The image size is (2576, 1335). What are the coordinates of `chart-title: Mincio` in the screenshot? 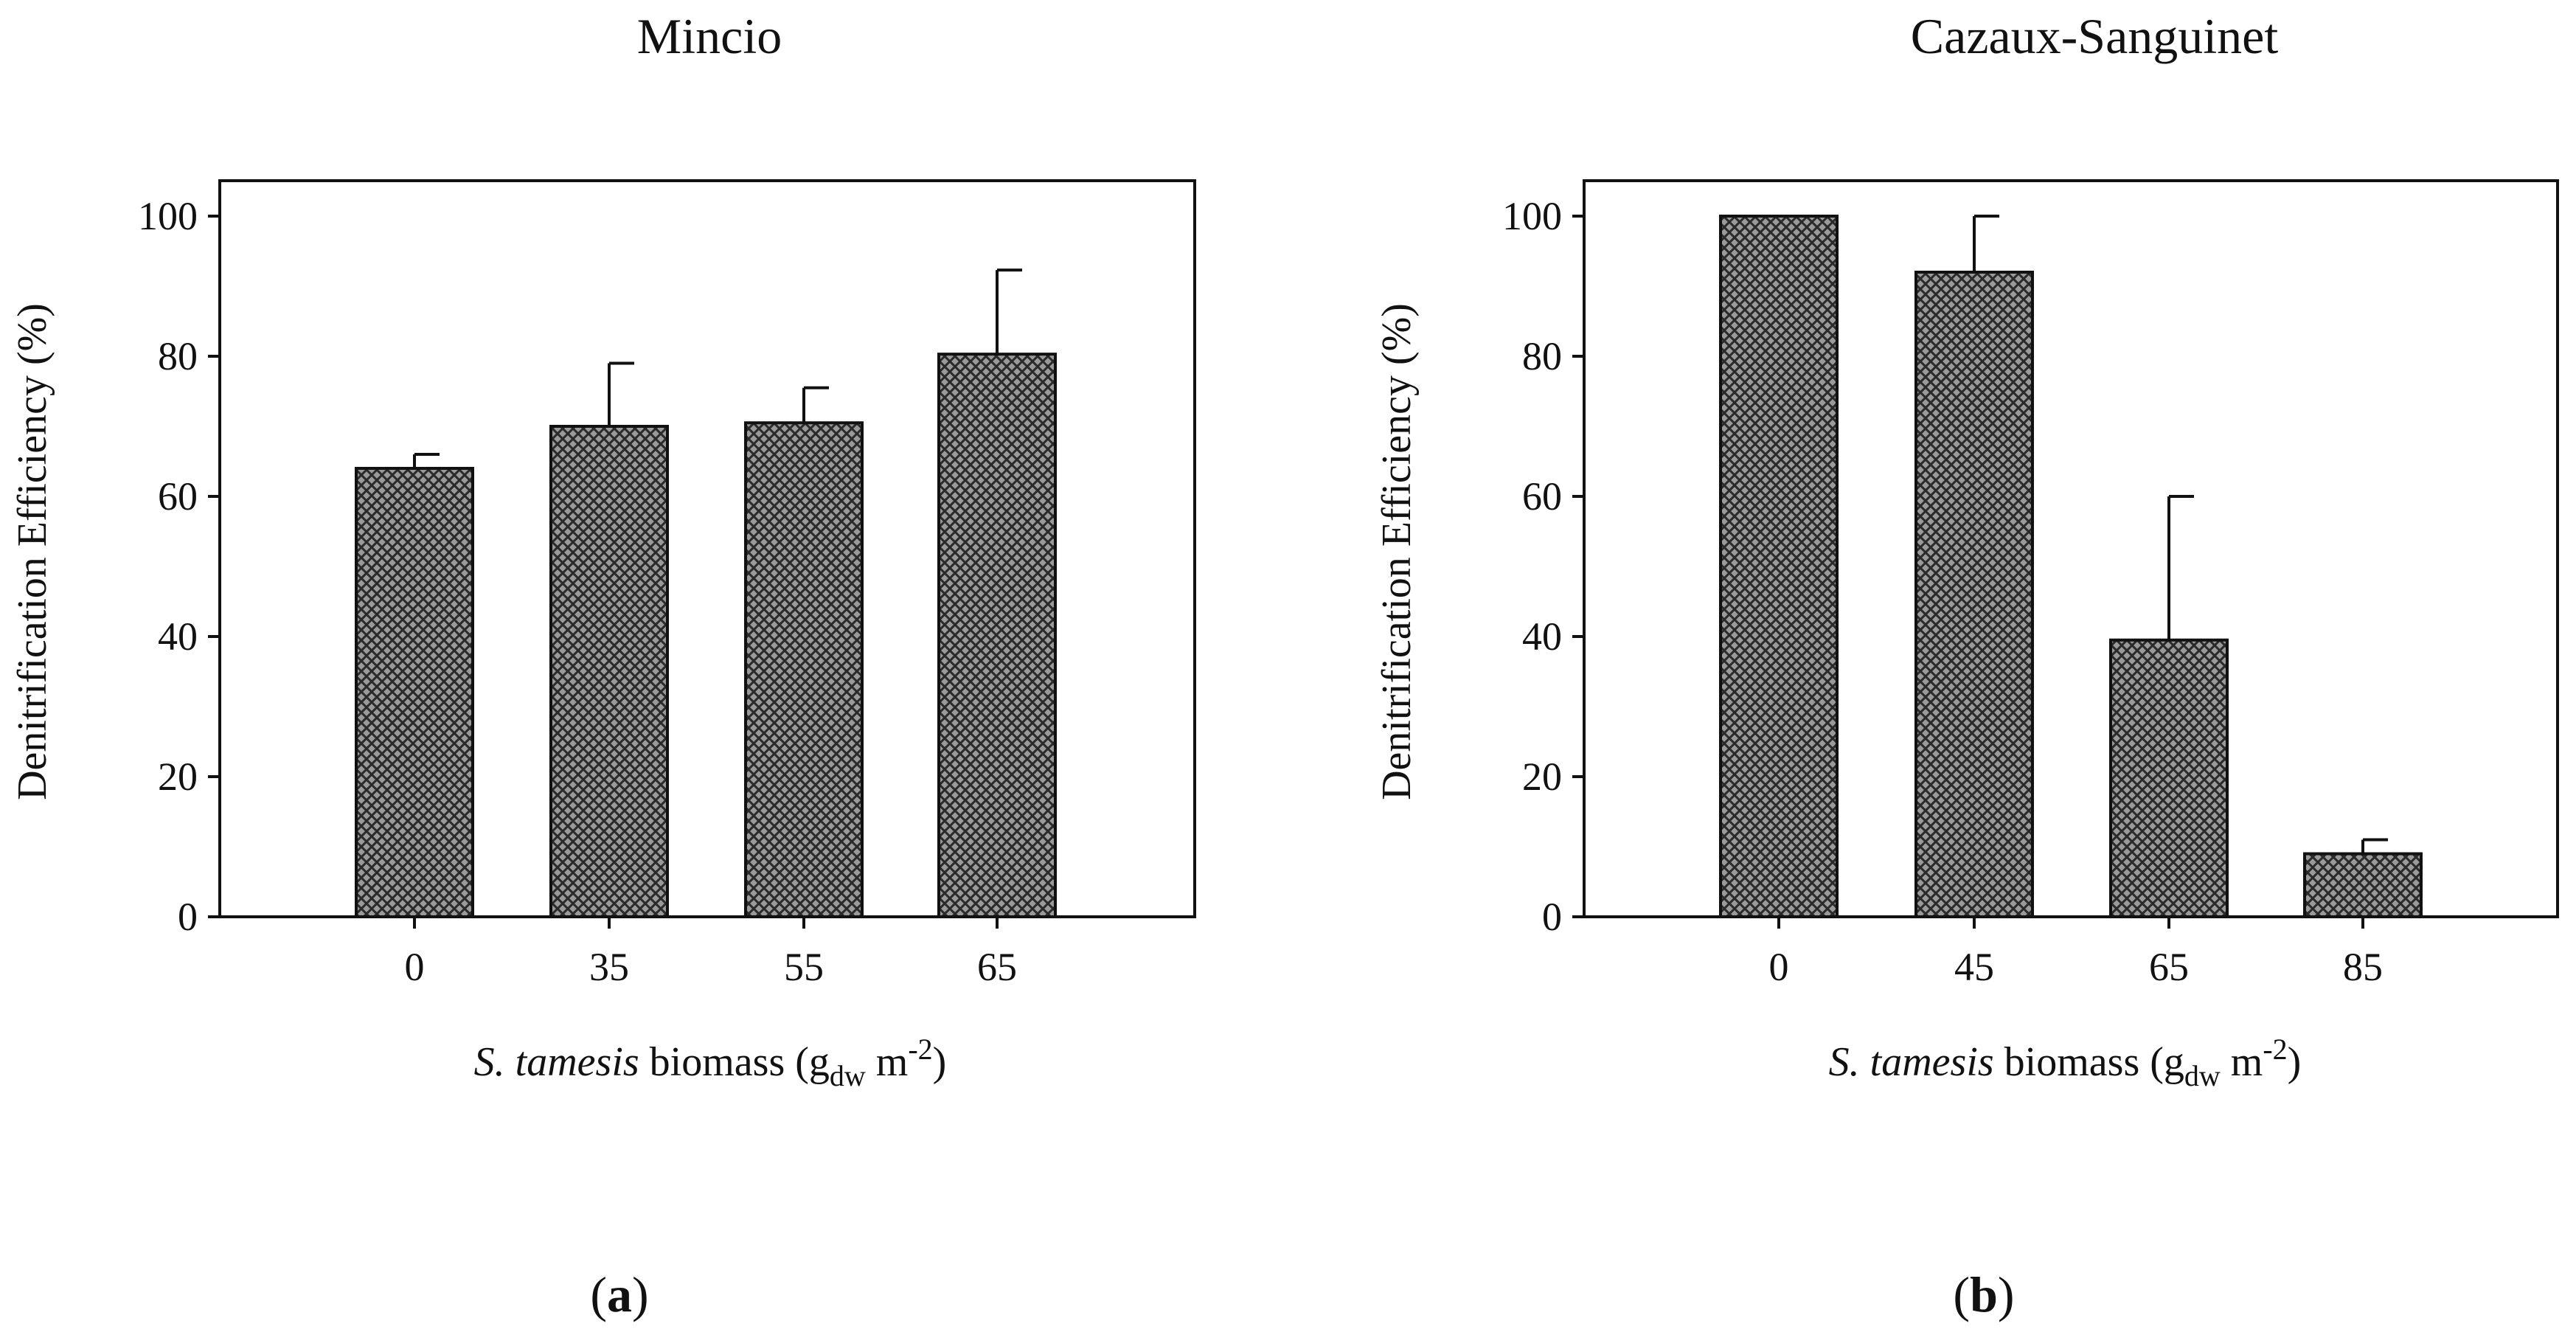 It's located at (709, 36).